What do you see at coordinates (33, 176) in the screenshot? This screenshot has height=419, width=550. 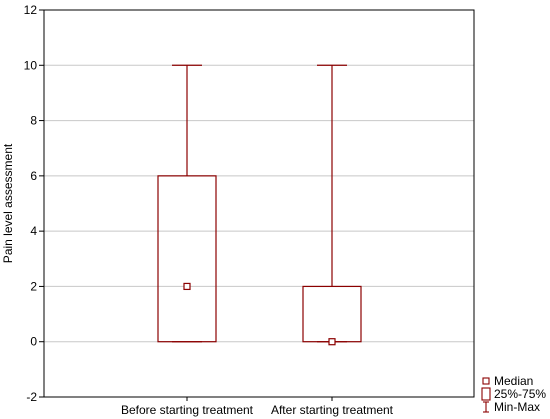 I see `y-tick-label: 6` at bounding box center [33, 176].